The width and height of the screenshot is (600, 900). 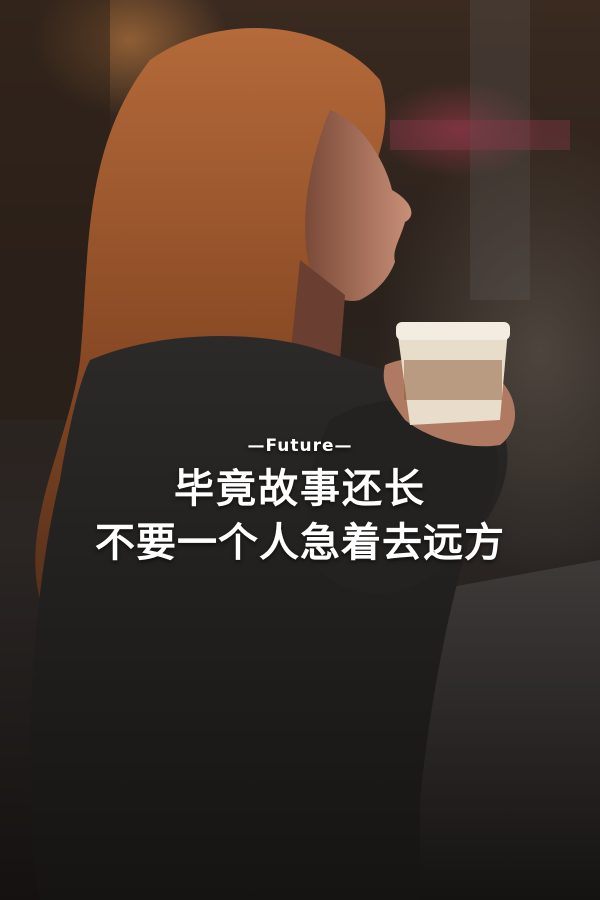 I want to click on future-tagline: —Future—, so click(x=300, y=446).